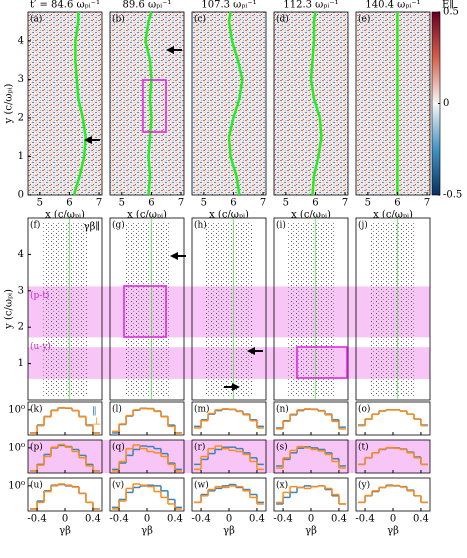 This screenshot has width=467, height=558. I want to click on colorbar-tick-label: 0, so click(446, 103).